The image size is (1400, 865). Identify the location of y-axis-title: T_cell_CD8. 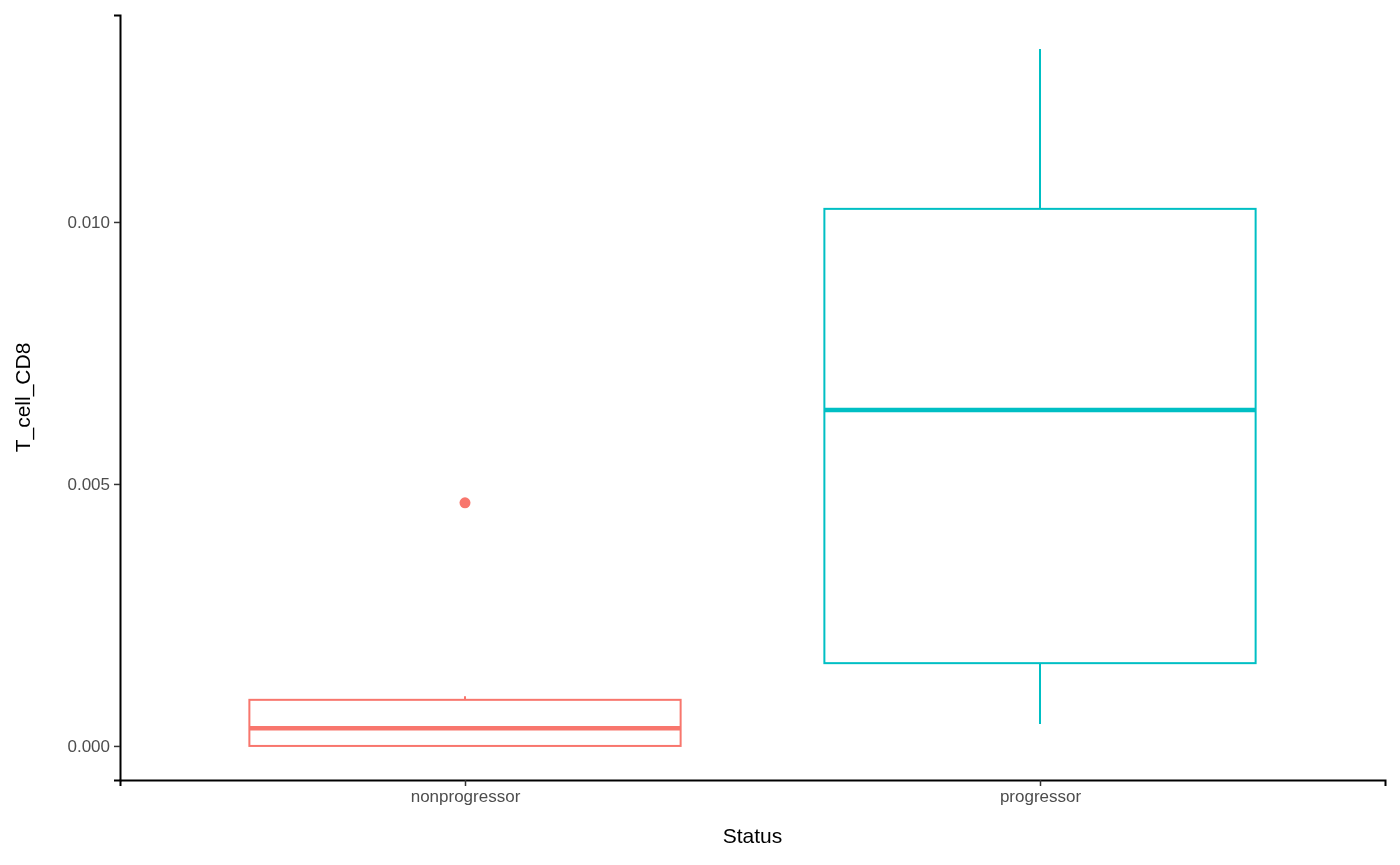
(23, 397).